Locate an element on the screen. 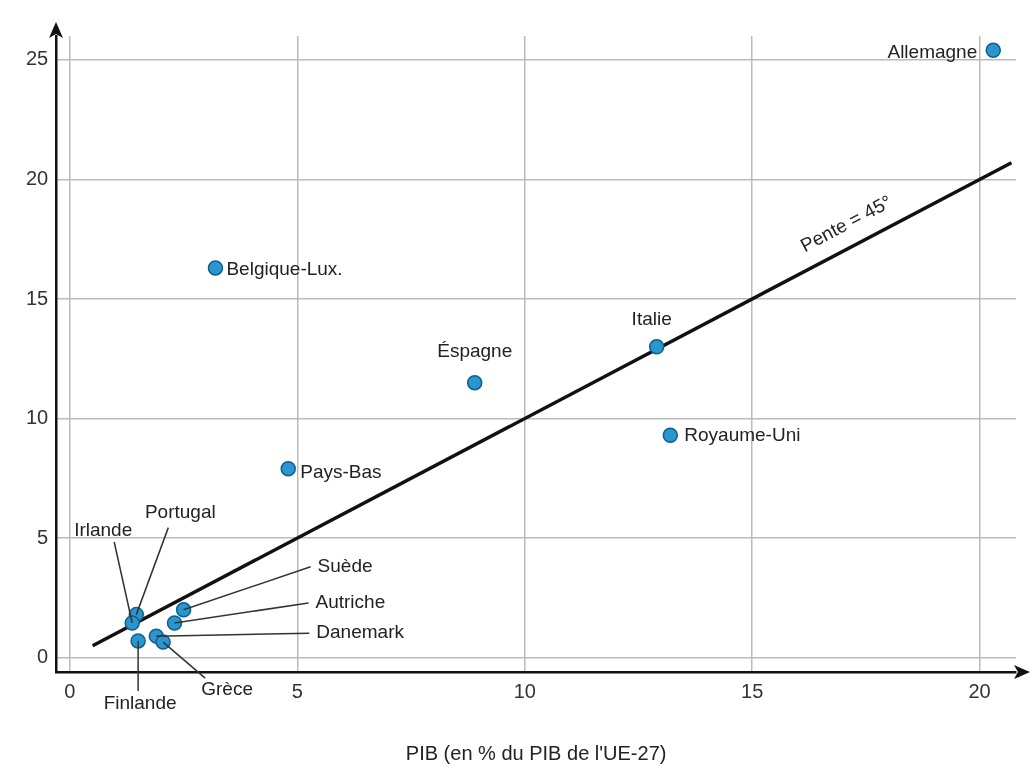 The image size is (1036, 778). annotation: Portugal is located at coordinates (180, 511).